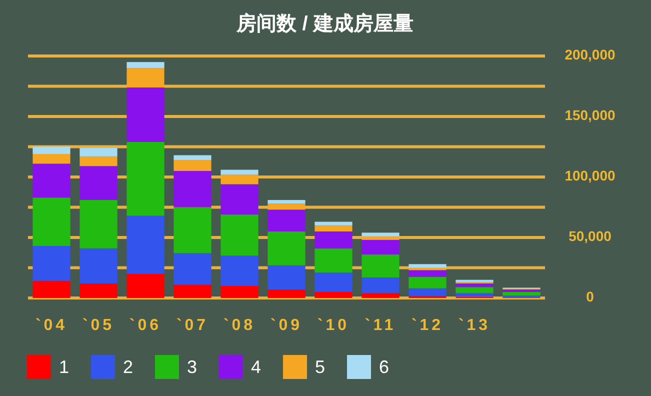 This screenshot has width=651, height=396. What do you see at coordinates (380, 325) in the screenshot?
I see `x-tick-label: `11` at bounding box center [380, 325].